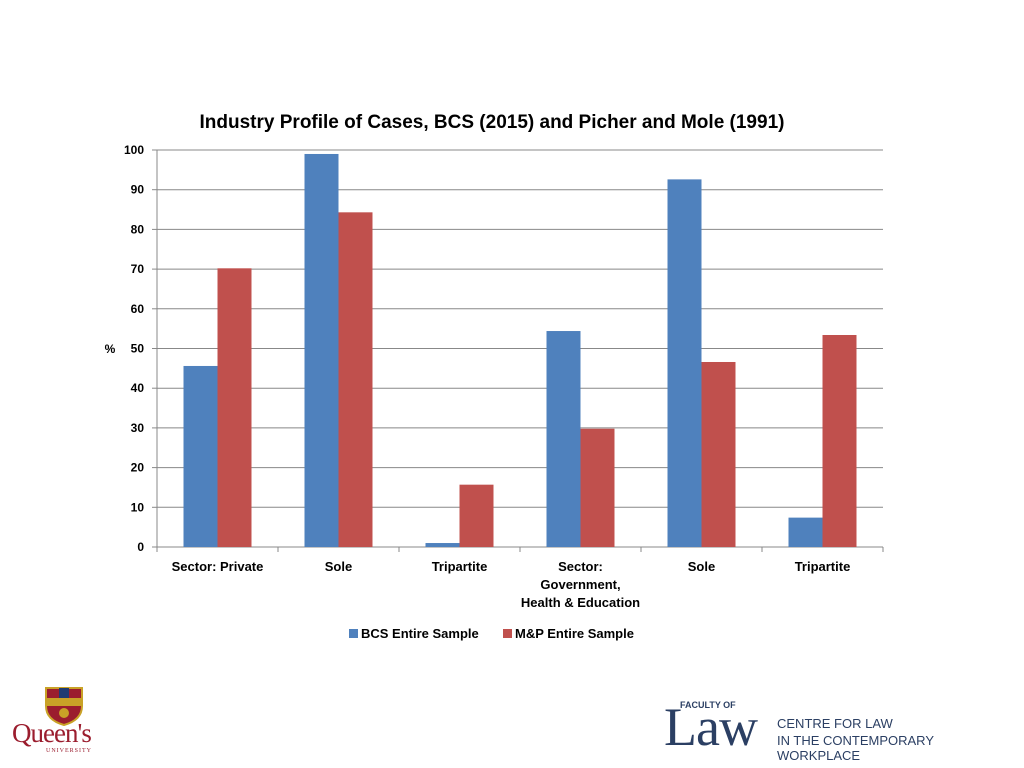  I want to click on legend: BCS Entire Sample M&P Entire Sample, so click(491, 633).